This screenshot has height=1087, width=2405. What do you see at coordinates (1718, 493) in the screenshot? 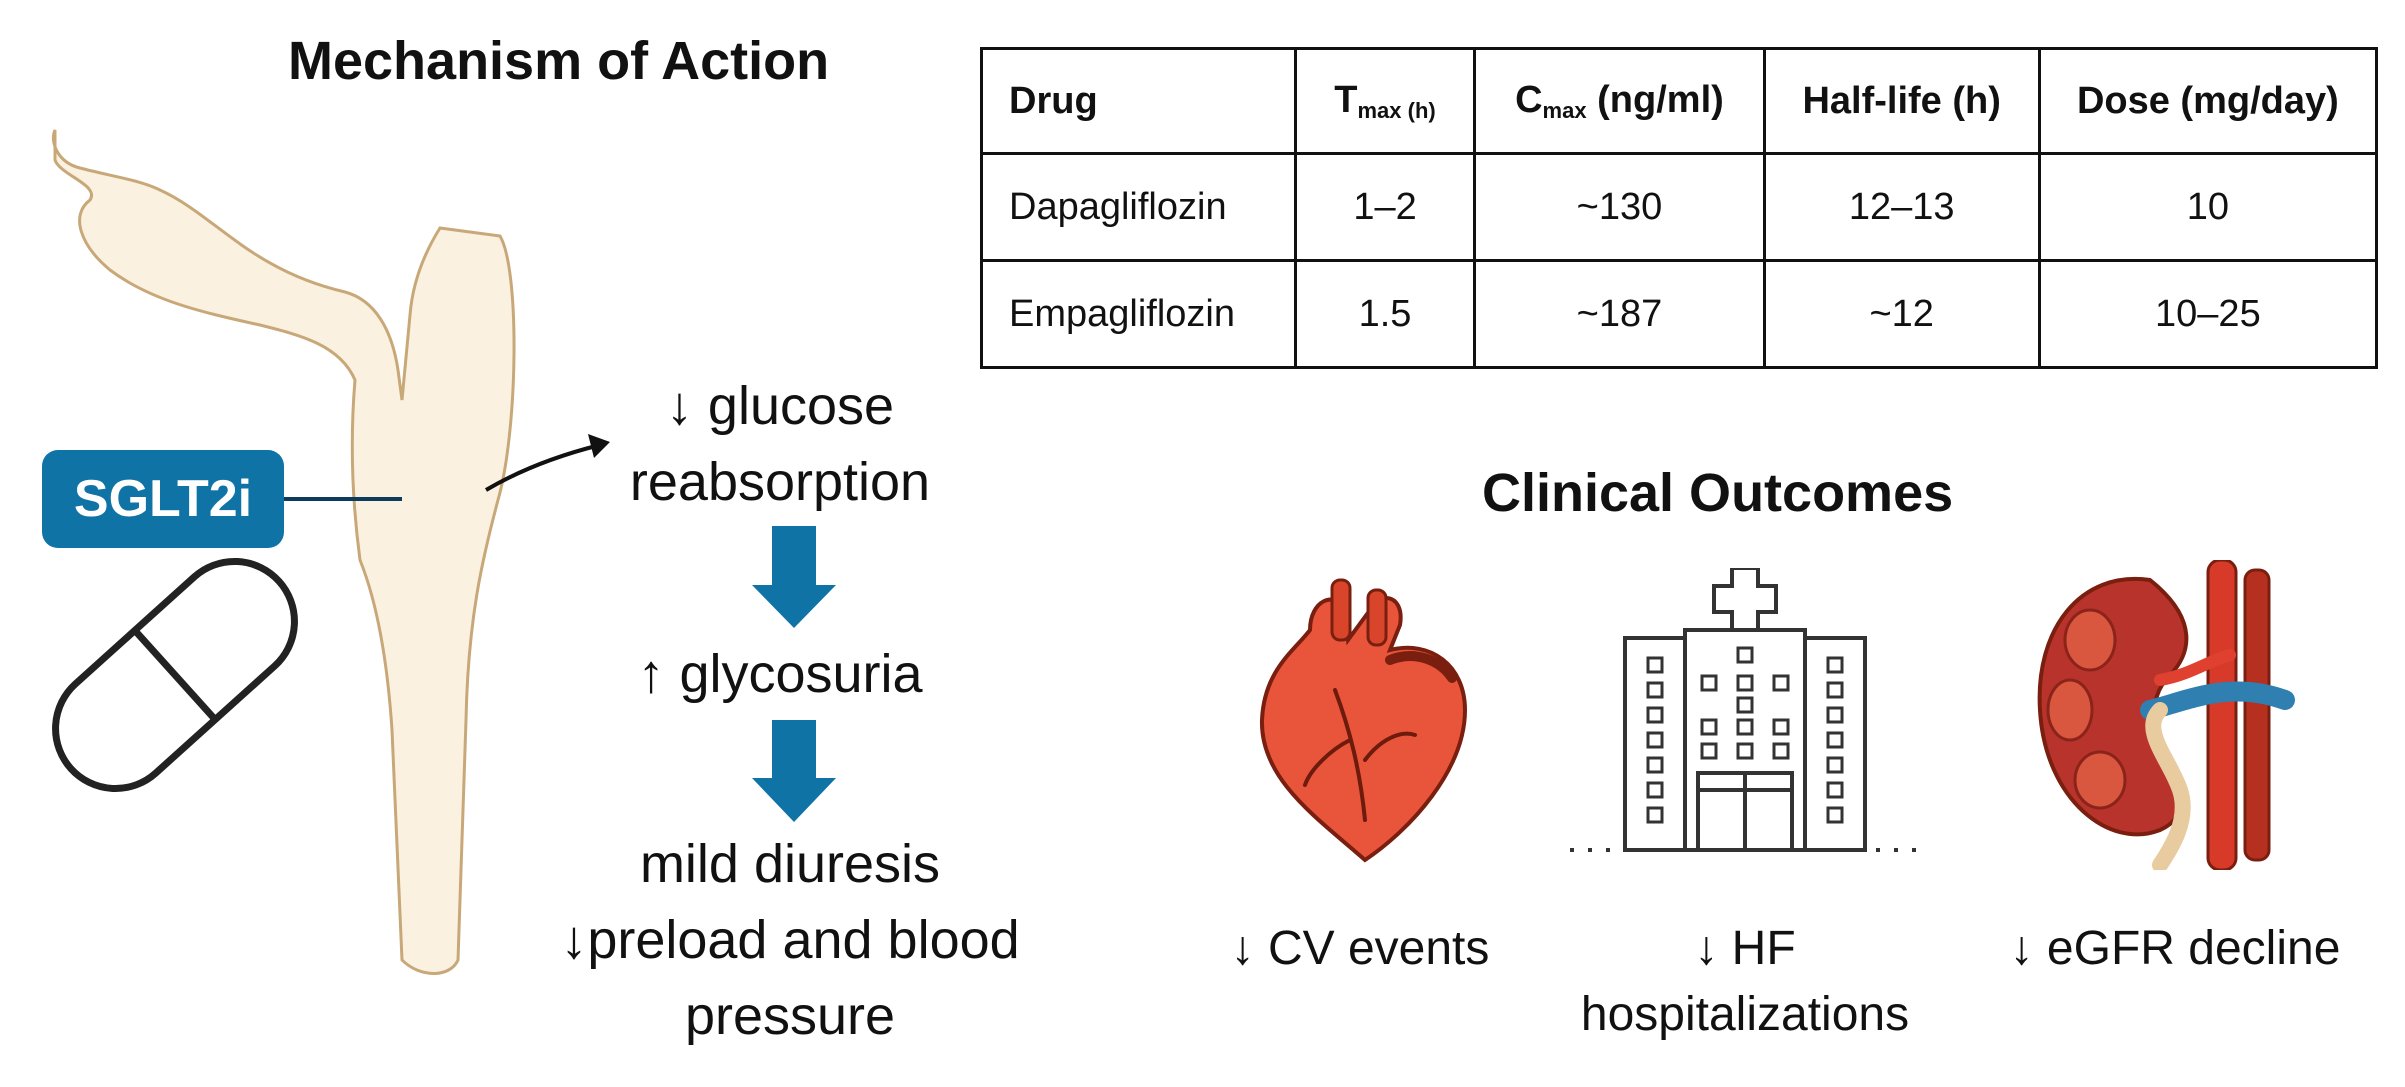
I see `outcomes-title: Clinical Outcomes` at bounding box center [1718, 493].